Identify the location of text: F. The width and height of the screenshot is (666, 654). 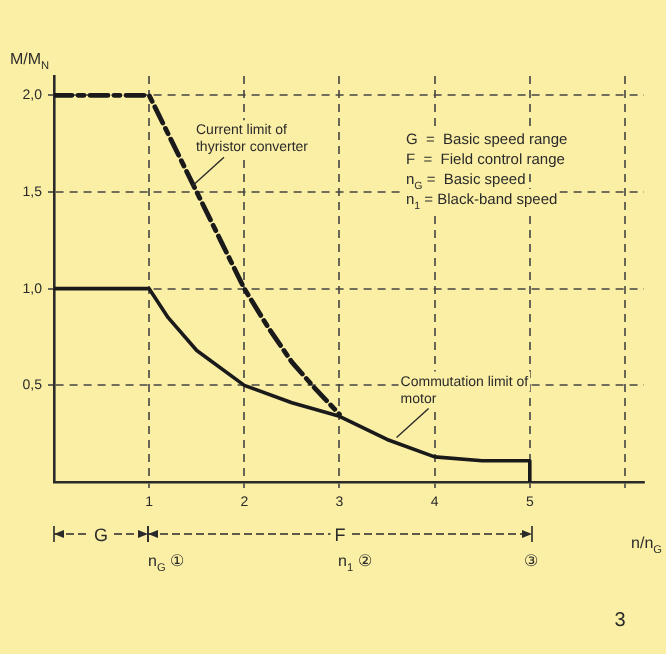
(340, 535).